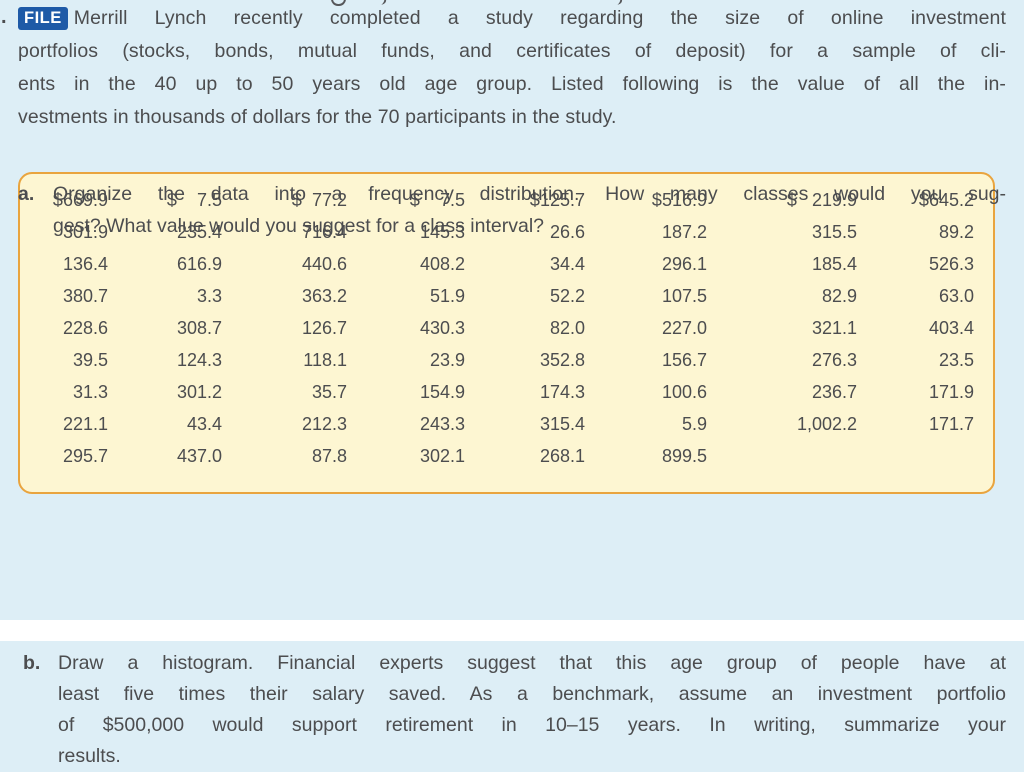 This screenshot has width=1024, height=778. What do you see at coordinates (43, 18) in the screenshot?
I see `file-badge: FILE` at bounding box center [43, 18].